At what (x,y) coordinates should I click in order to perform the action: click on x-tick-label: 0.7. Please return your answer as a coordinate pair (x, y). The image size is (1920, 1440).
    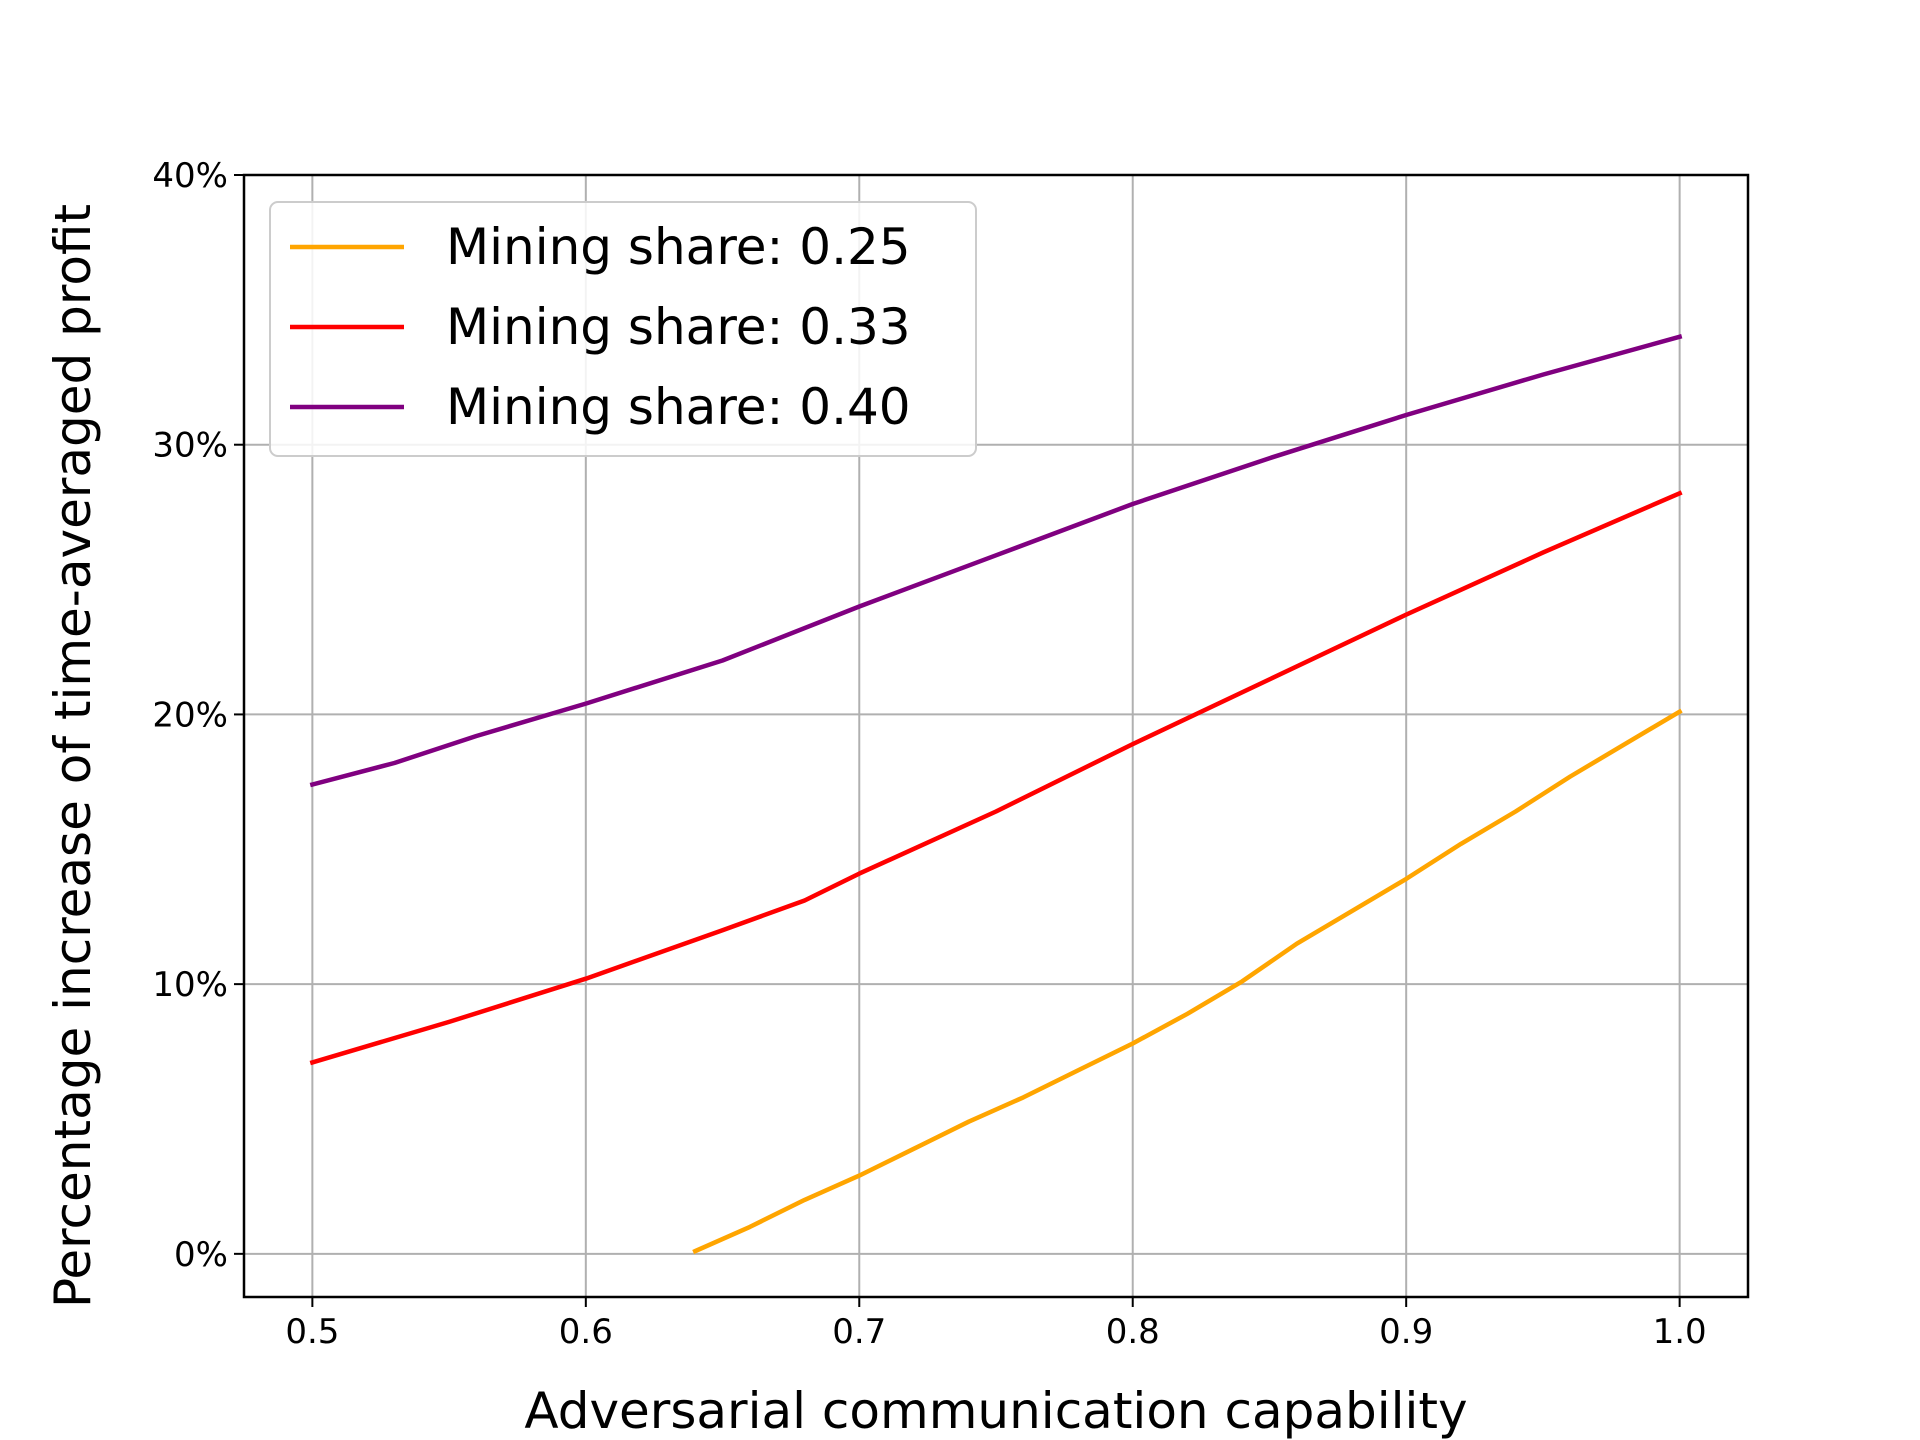
    Looking at the image, I should click on (859, 1332).